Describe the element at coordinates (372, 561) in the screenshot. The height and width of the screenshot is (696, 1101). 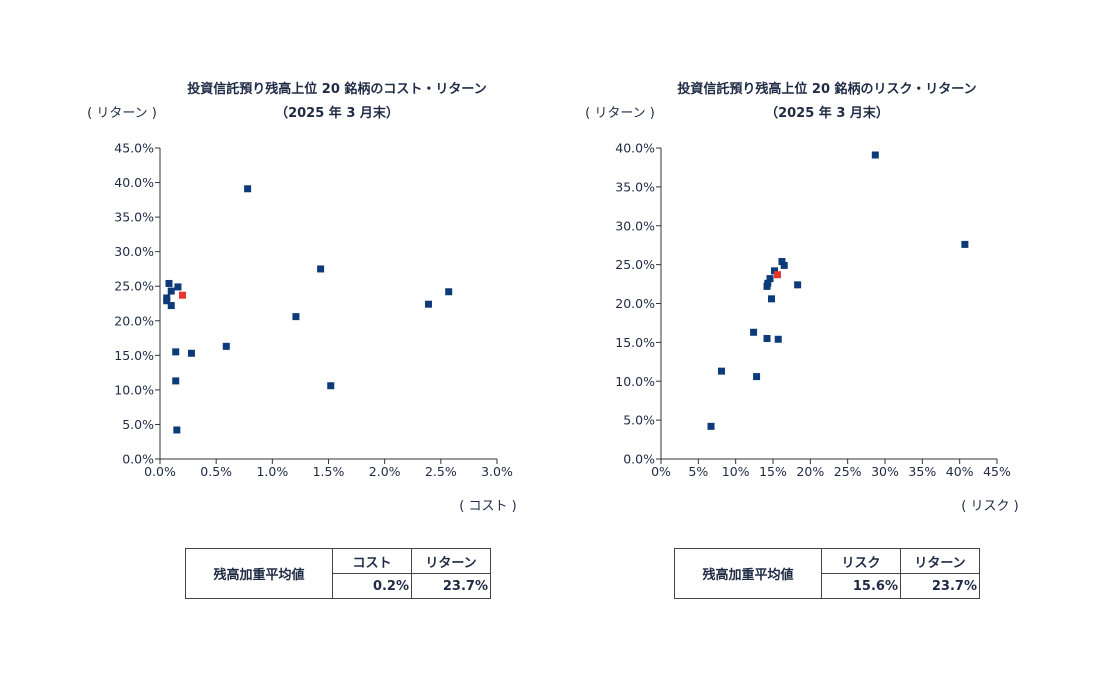
I see `table-header-cost: コスト` at that location.